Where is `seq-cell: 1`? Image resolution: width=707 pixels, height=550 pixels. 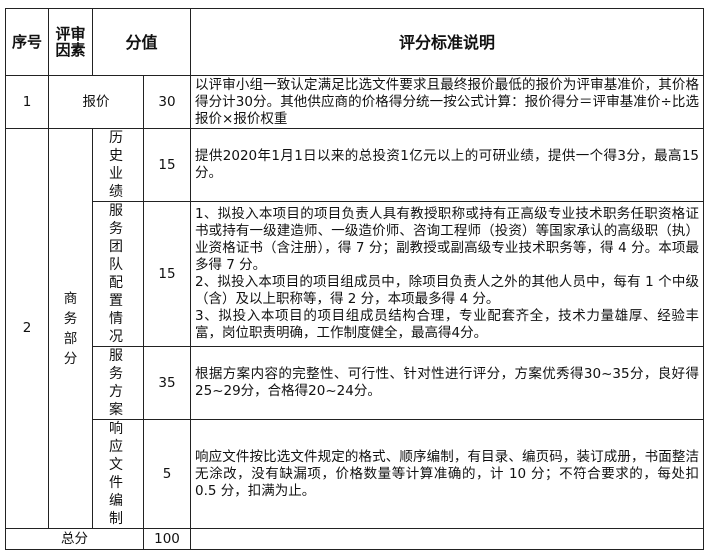 seq-cell: 1 is located at coordinates (27, 102).